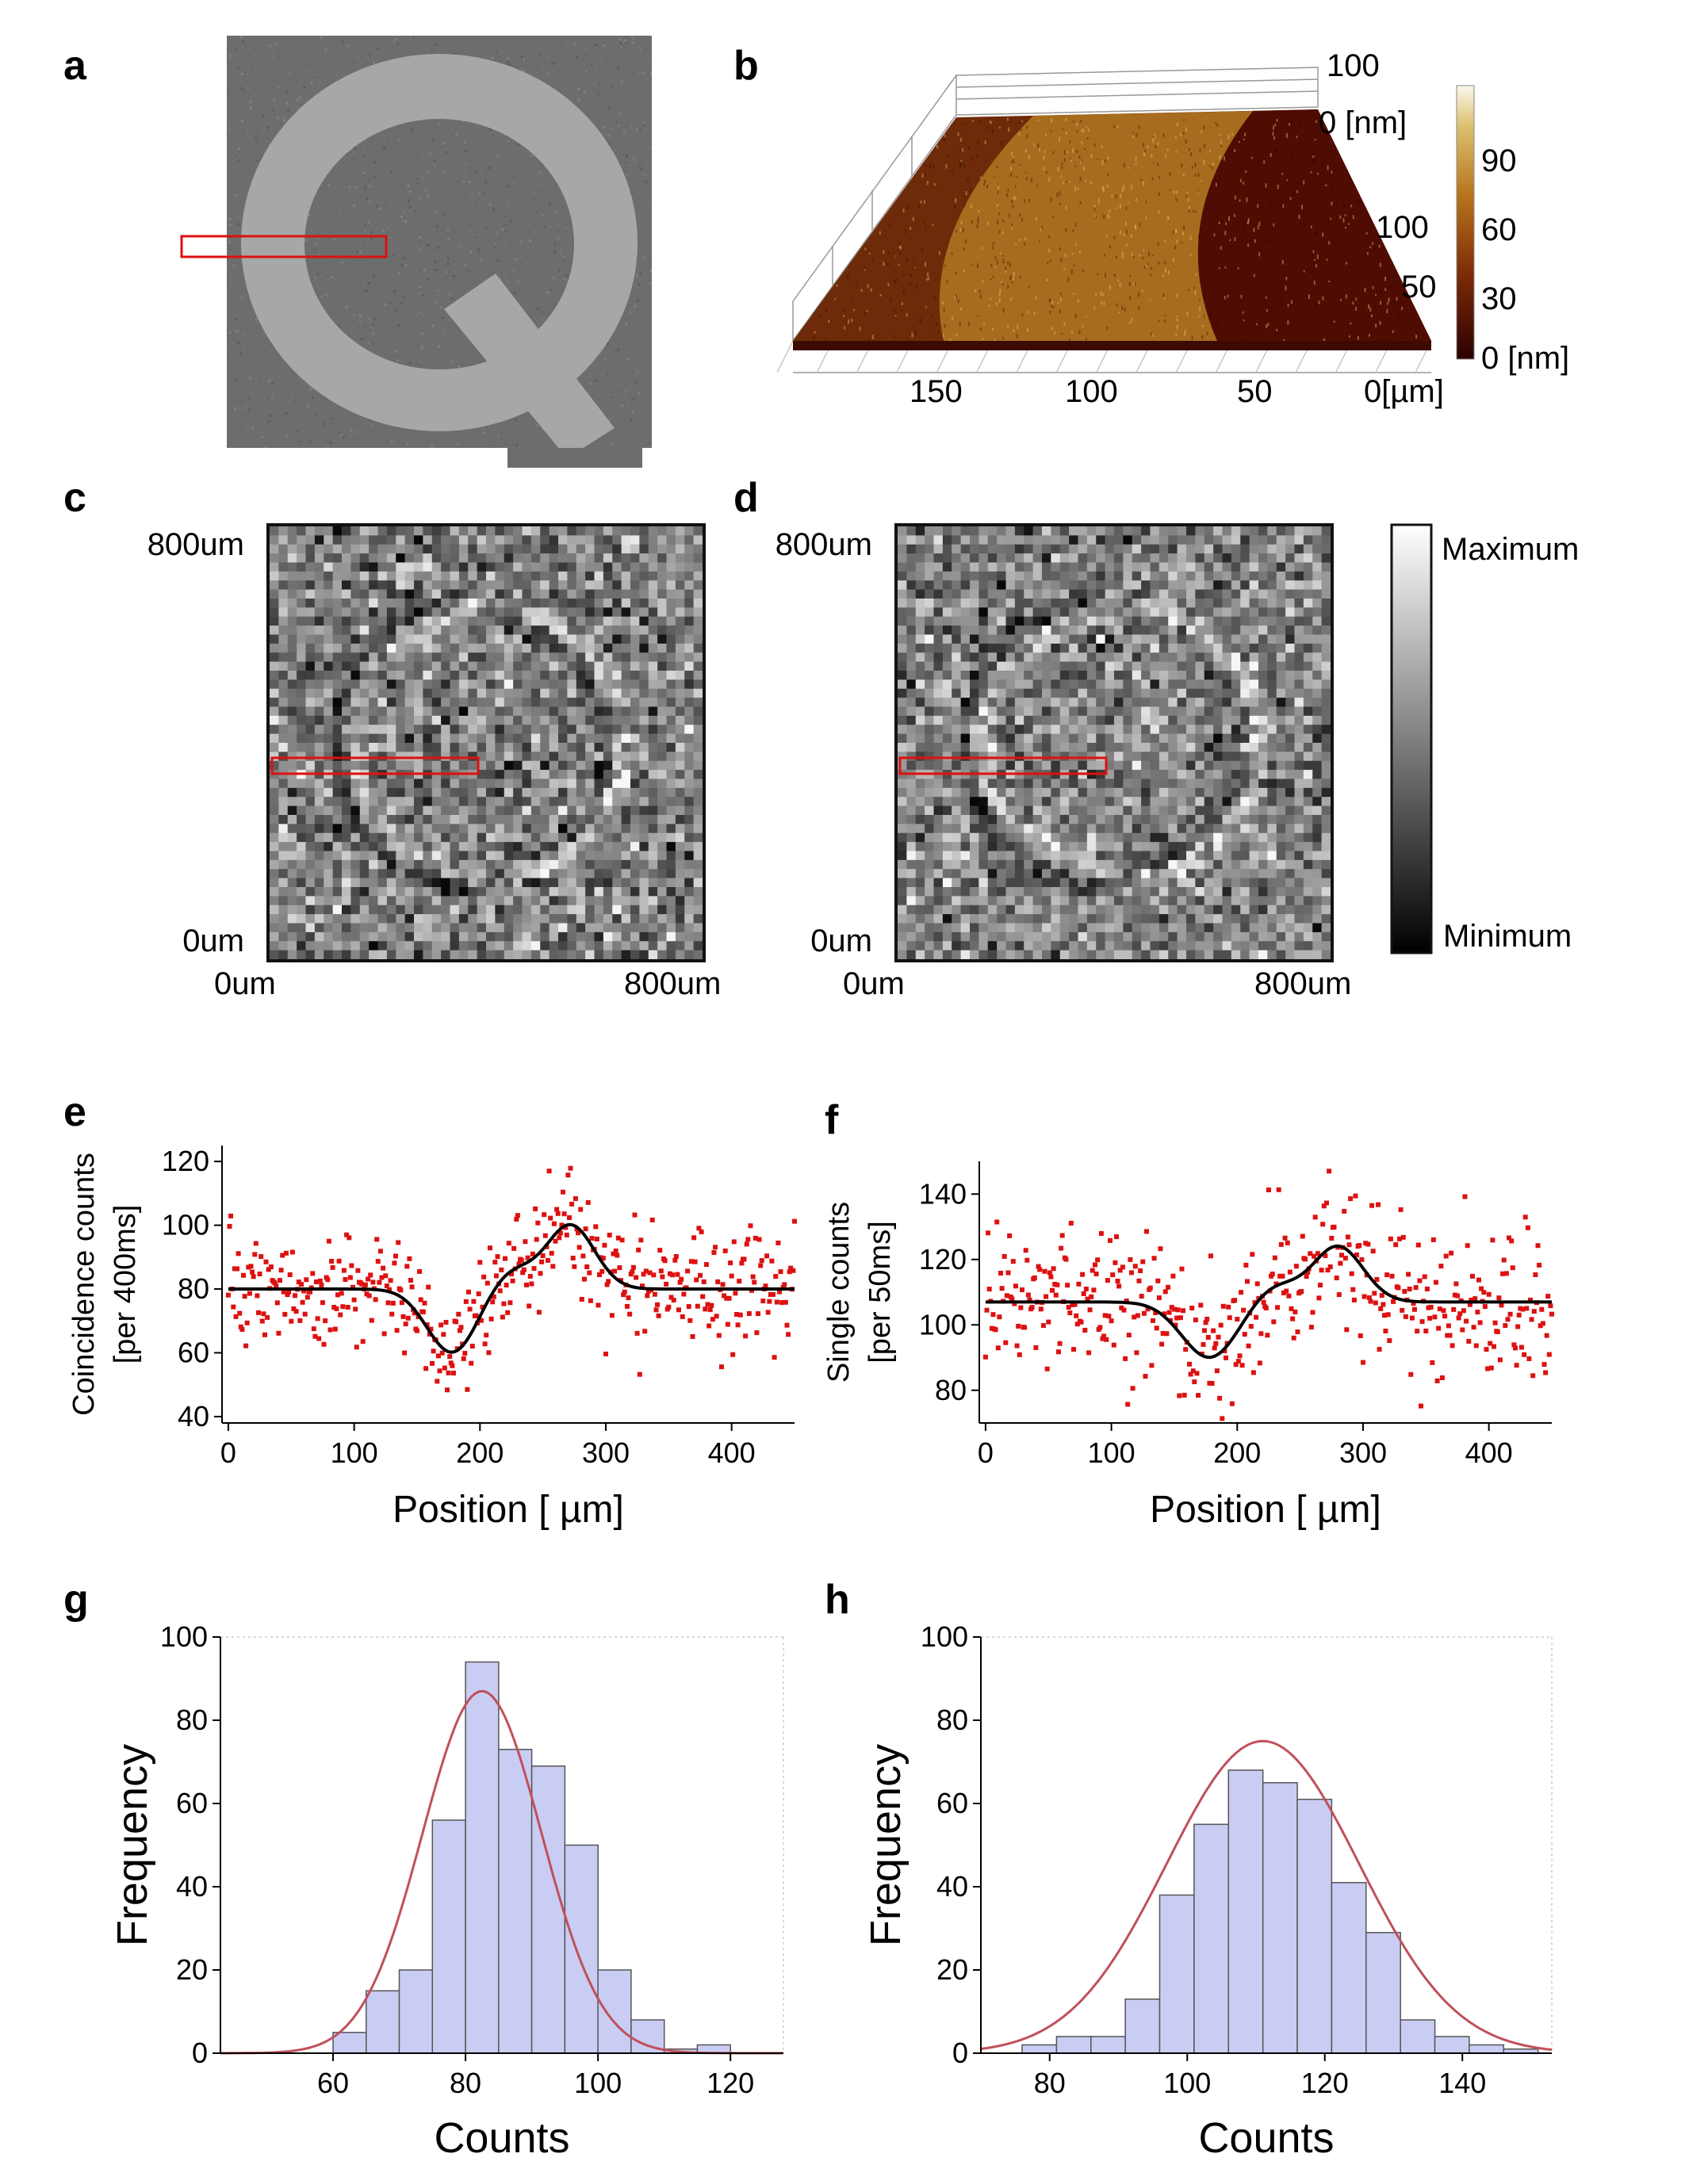  What do you see at coordinates (1091, 391) in the screenshot?
I see `b-x-label-100: 100` at bounding box center [1091, 391].